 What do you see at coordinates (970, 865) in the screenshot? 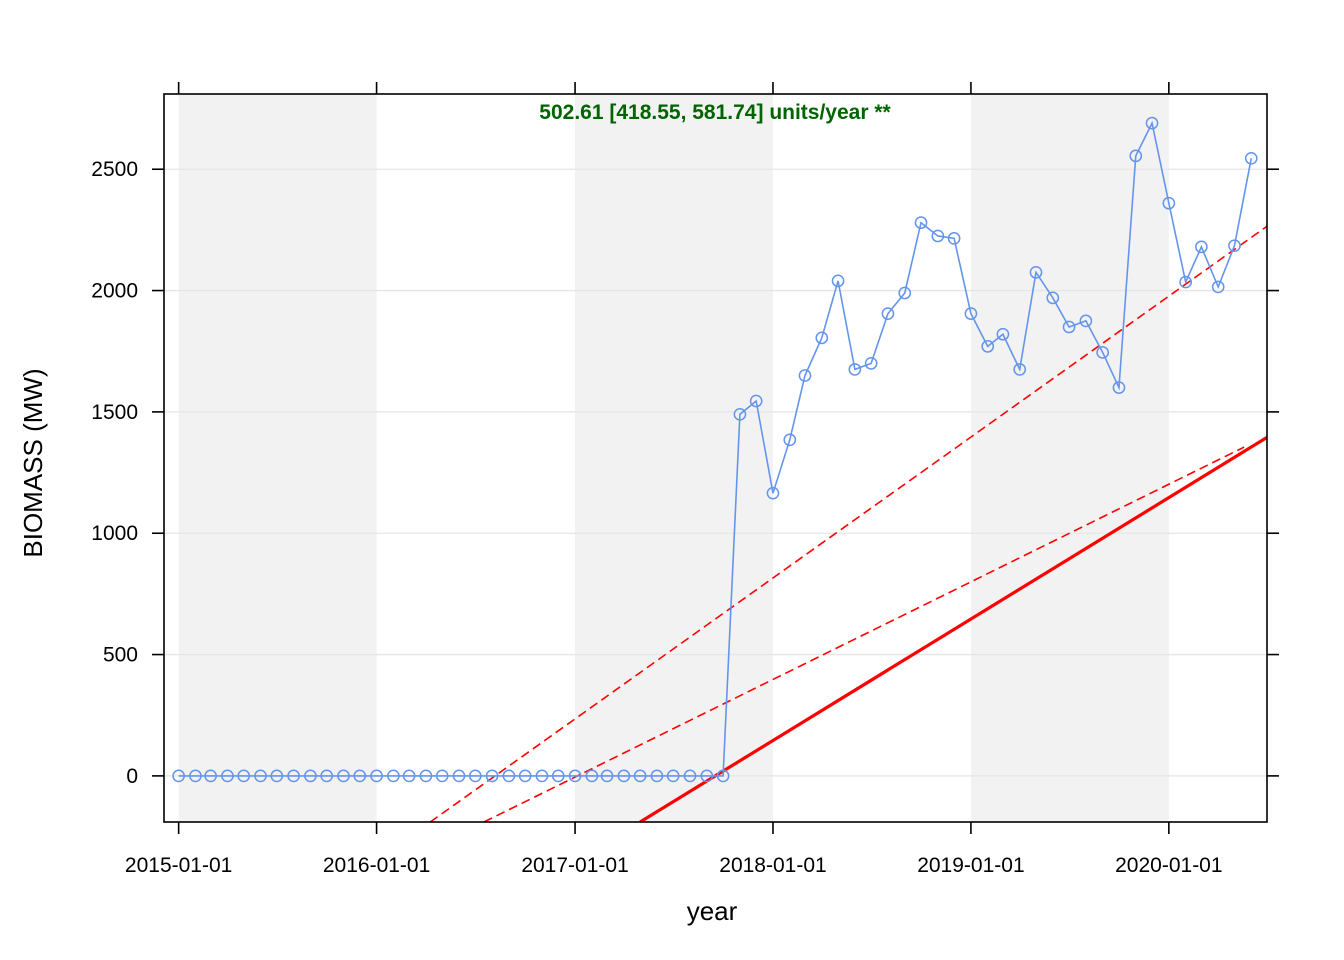
I see `x-tick-label: 2019-01-01` at bounding box center [970, 865].